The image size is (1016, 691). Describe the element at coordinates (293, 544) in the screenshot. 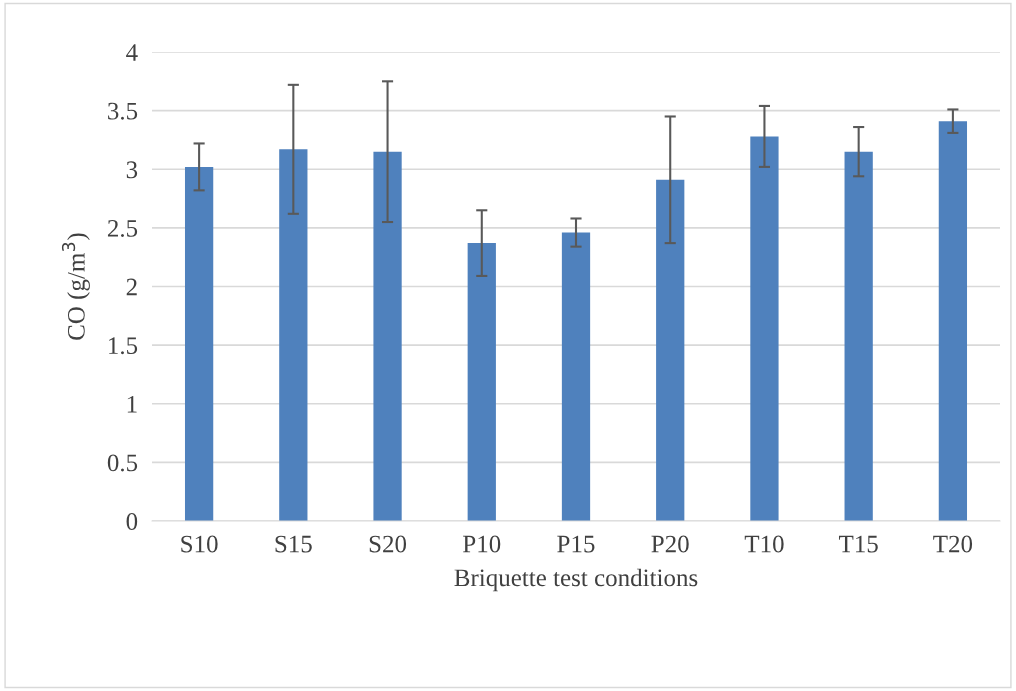

I see `x-tick-label: S15` at that location.